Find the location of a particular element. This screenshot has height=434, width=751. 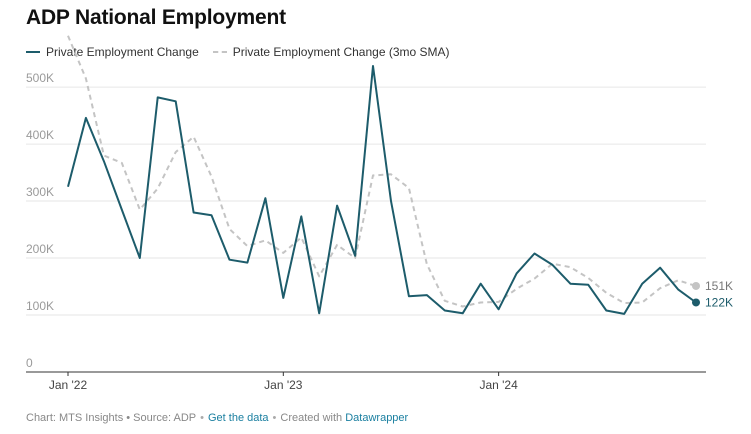

end-label-sma: 151K is located at coordinates (719, 286).